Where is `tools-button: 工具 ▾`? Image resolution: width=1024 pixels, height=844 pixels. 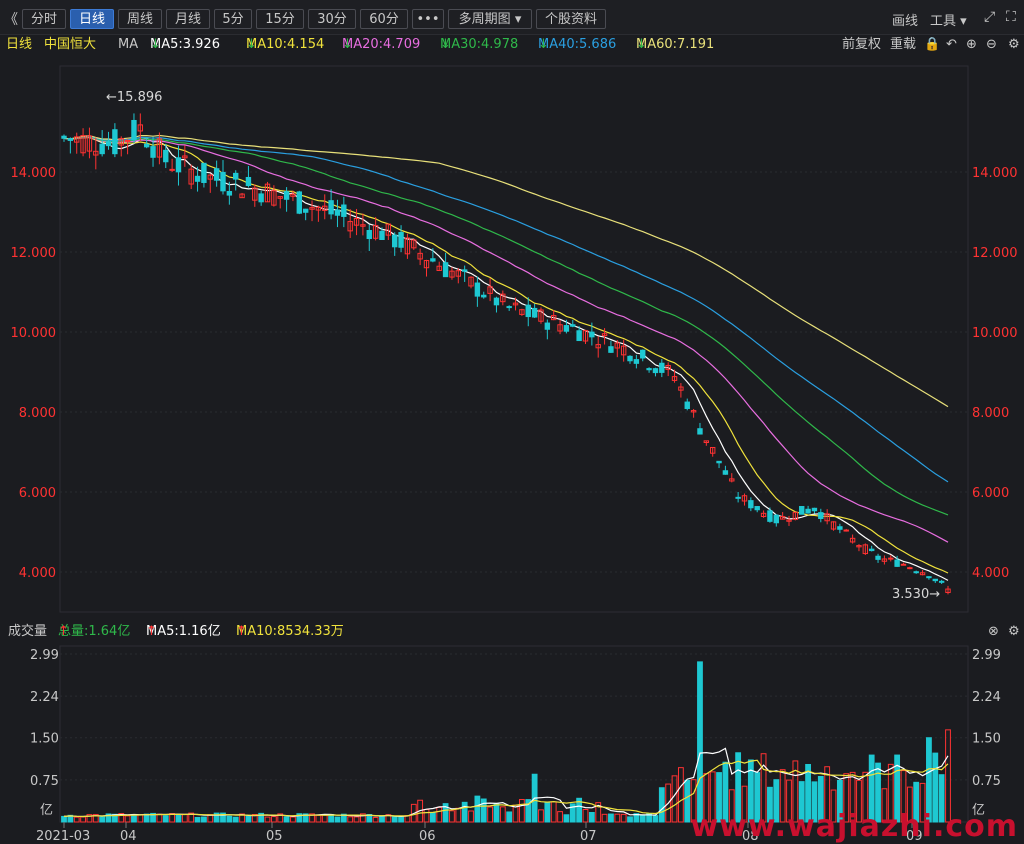
tools-button: 工具 ▾ is located at coordinates (948, 19).